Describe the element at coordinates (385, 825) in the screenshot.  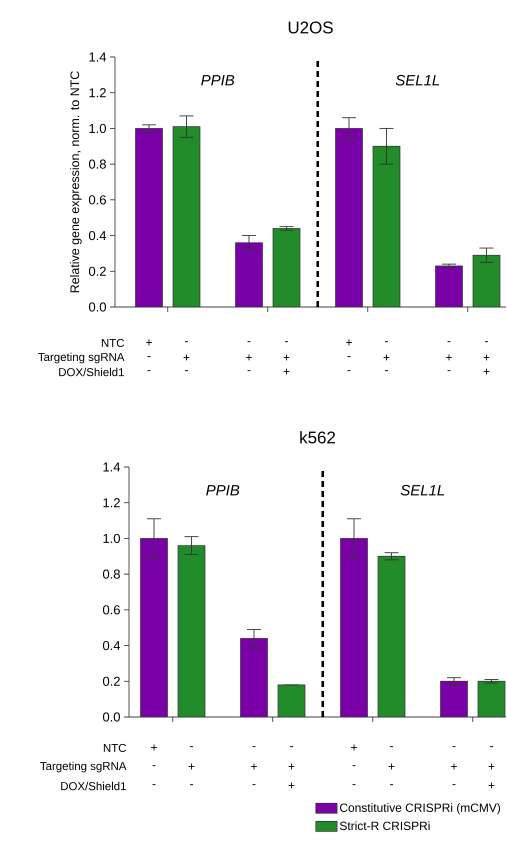
I see `legend-label: Strict-R CRISPRi` at that location.